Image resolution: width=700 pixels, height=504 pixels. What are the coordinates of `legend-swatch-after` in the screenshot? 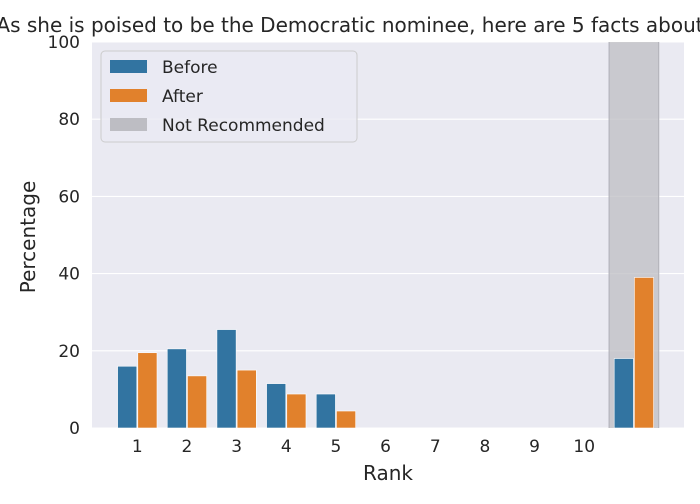 It's located at (128, 95).